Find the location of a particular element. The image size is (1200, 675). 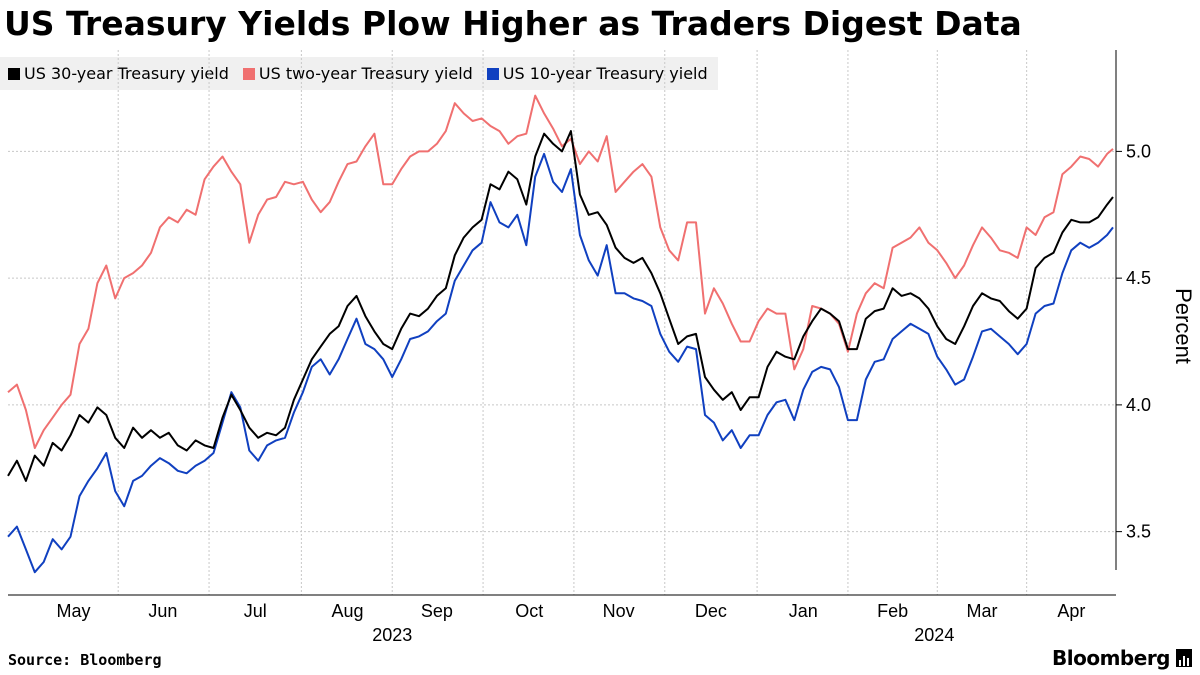

y-tick-label: 5.0 is located at coordinates (1138, 151).